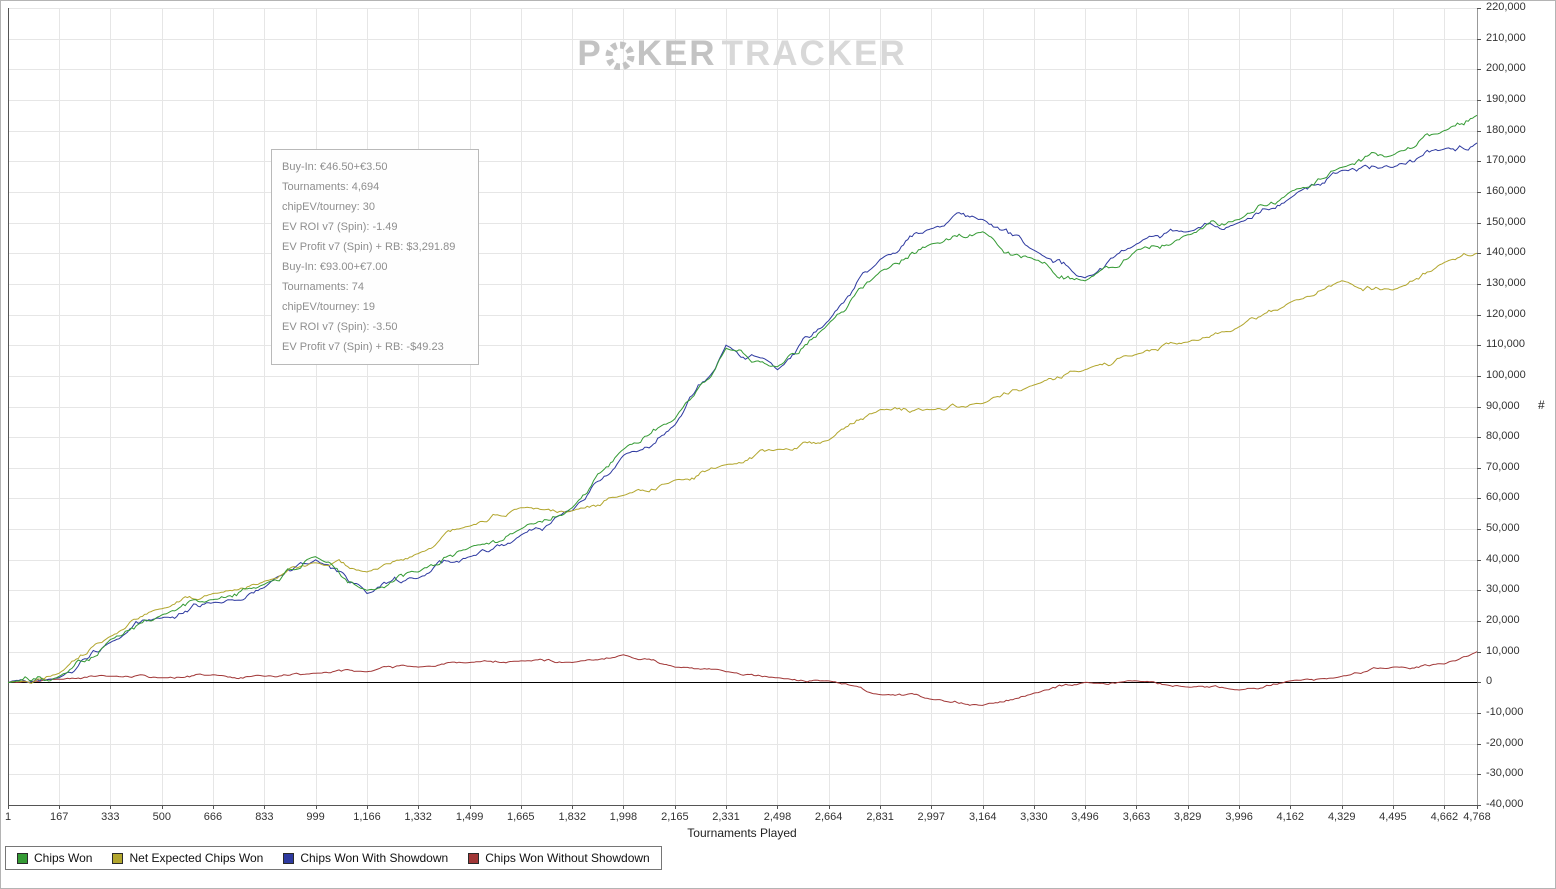 This screenshot has height=889, width=1556. Describe the element at coordinates (1505, 712) in the screenshot. I see `y-tick-label: -10,000` at that location.